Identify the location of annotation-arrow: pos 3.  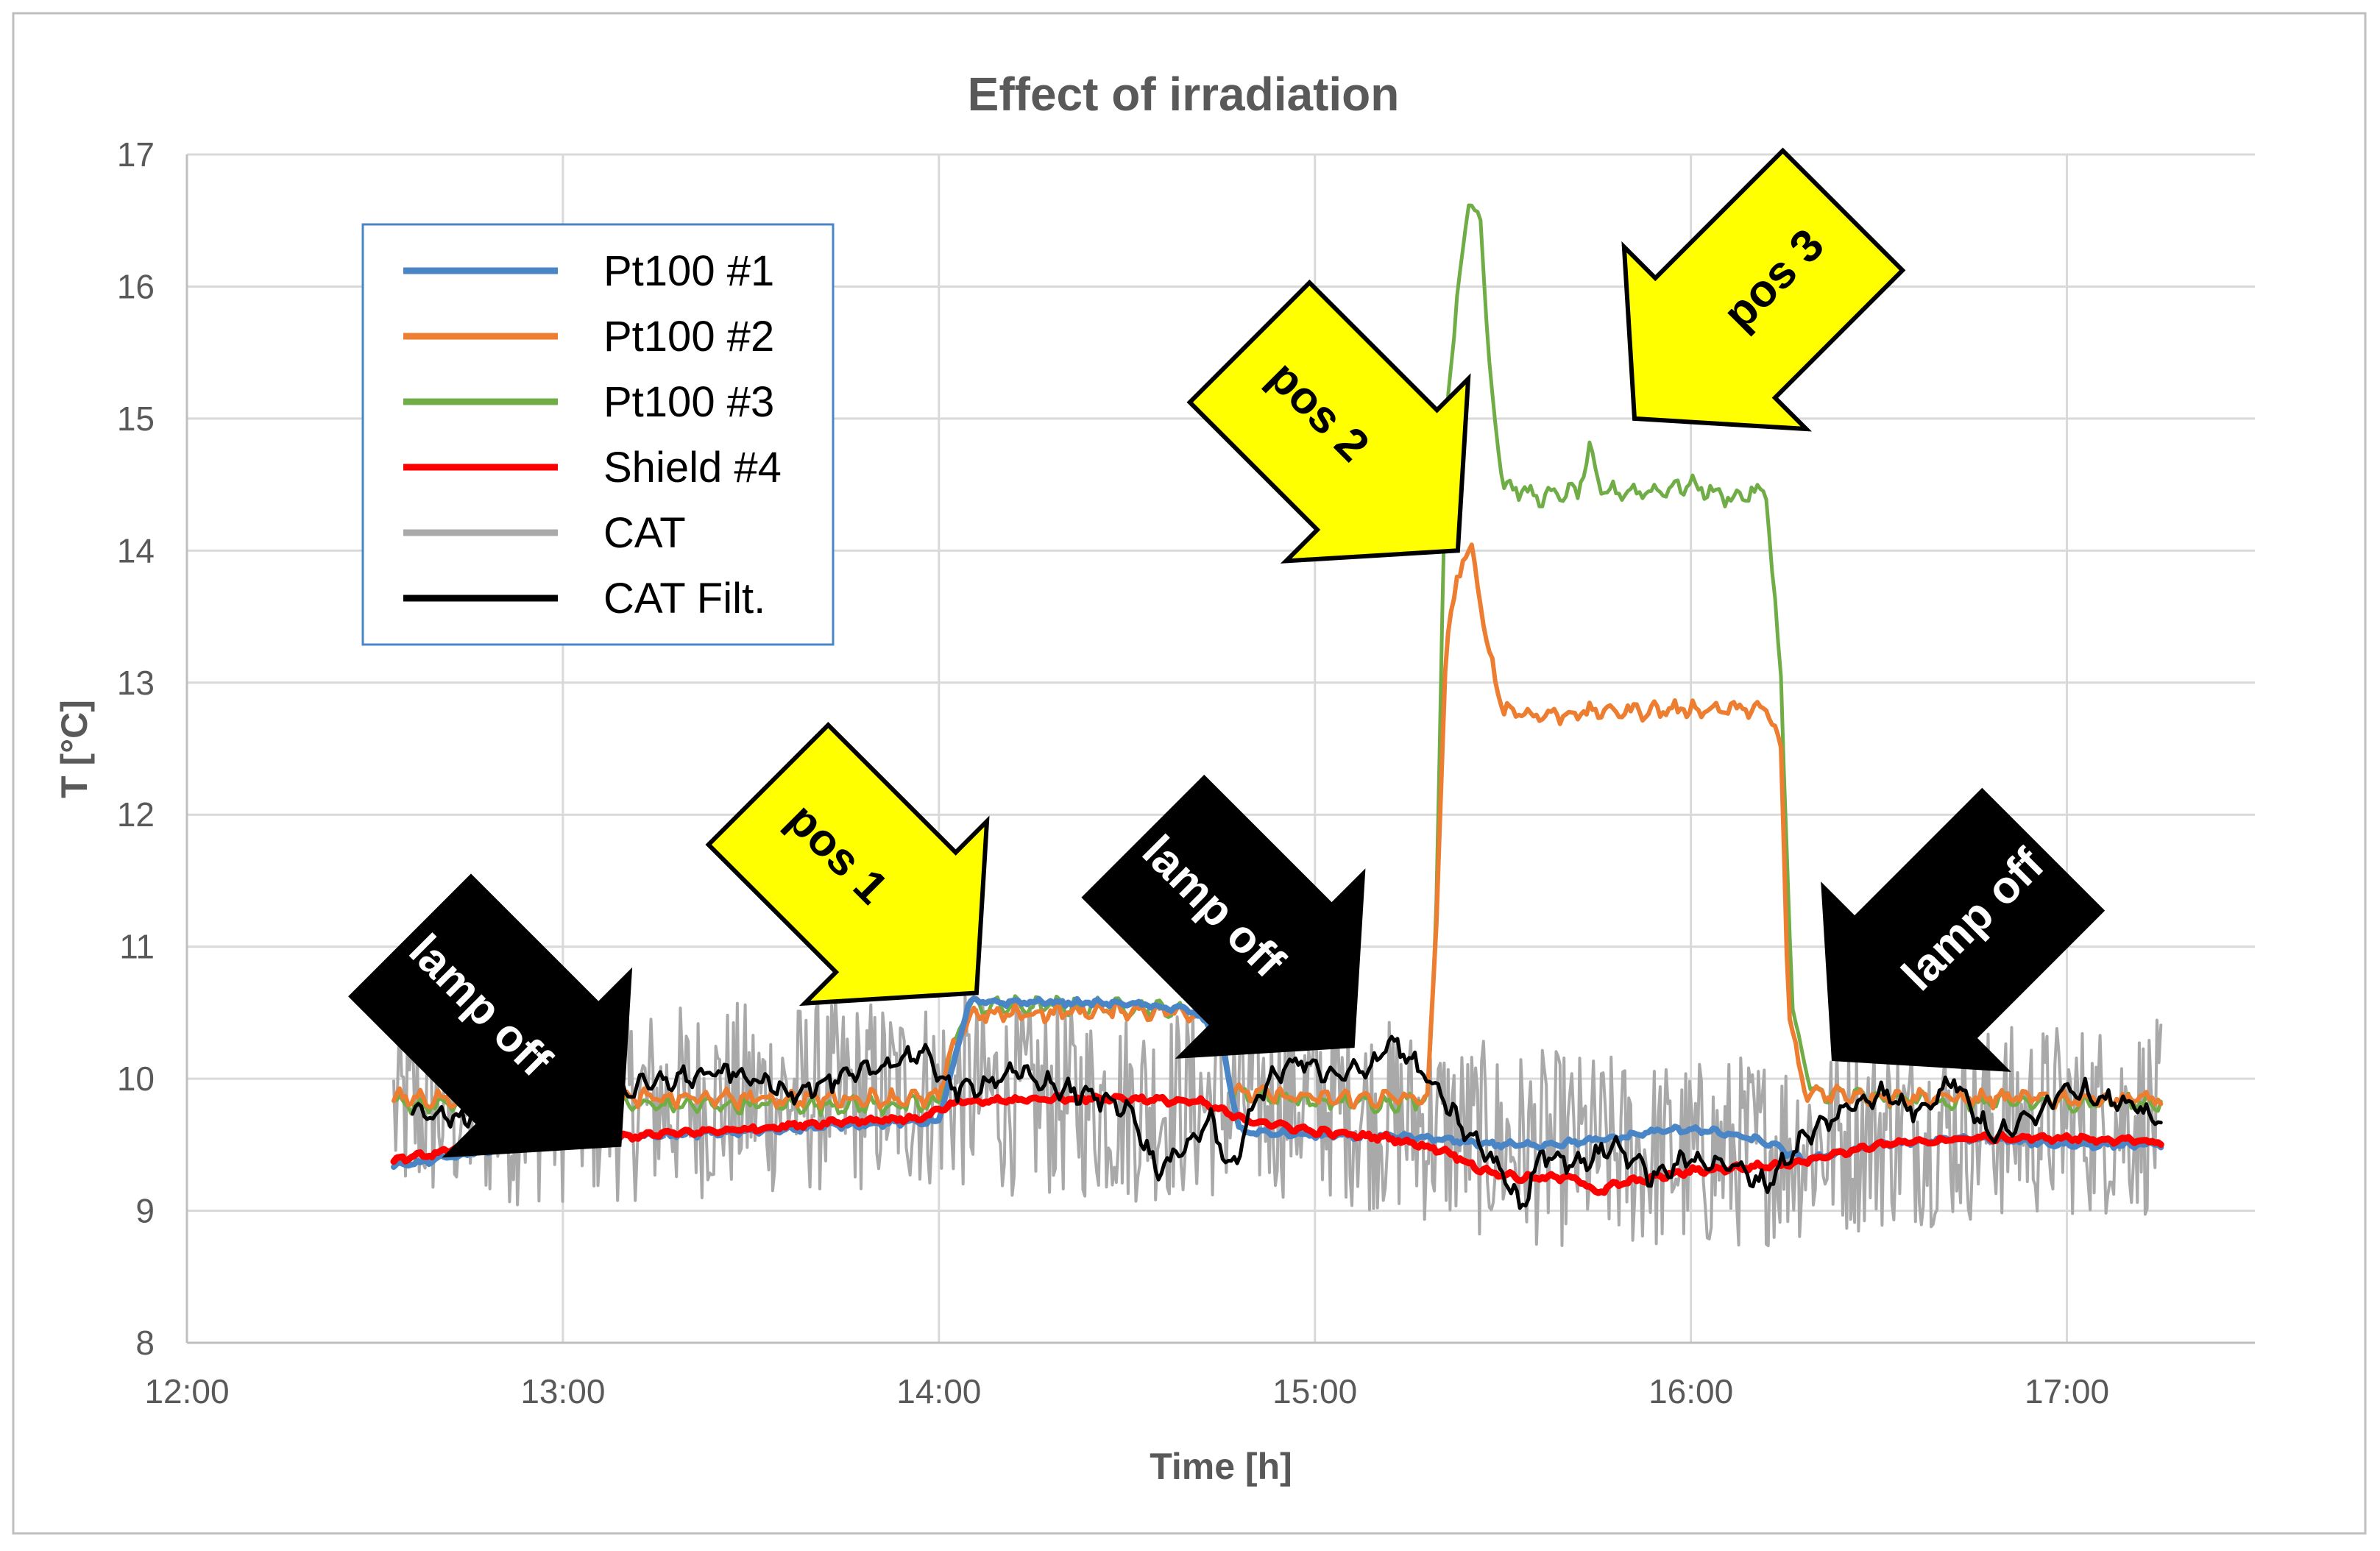
(1763, 289).